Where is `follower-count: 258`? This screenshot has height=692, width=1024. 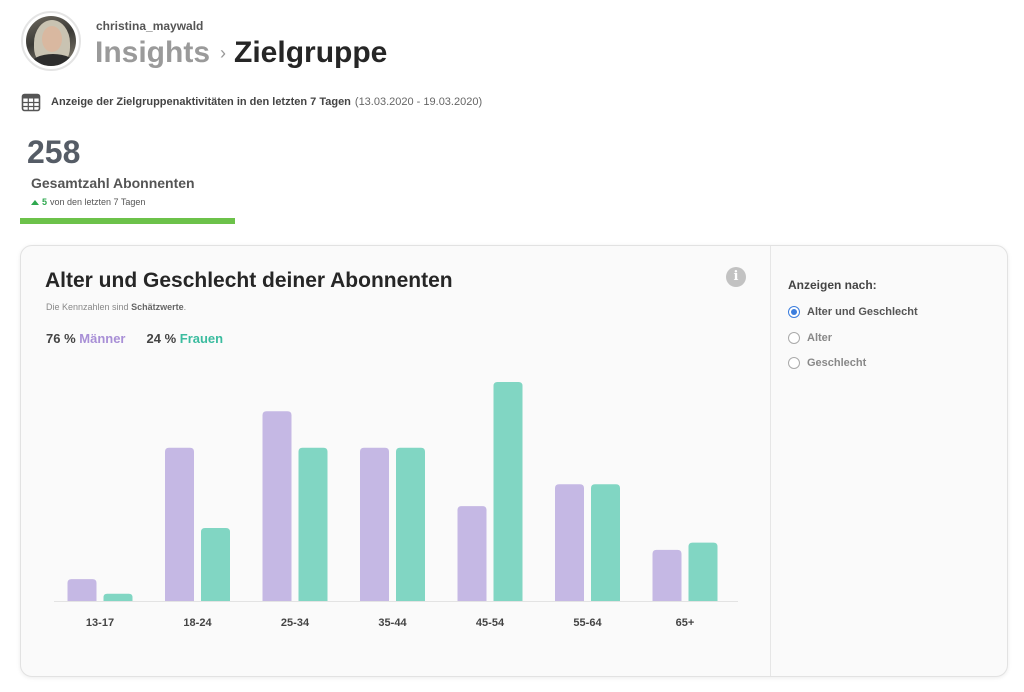 follower-count: 258 is located at coordinates (54, 152).